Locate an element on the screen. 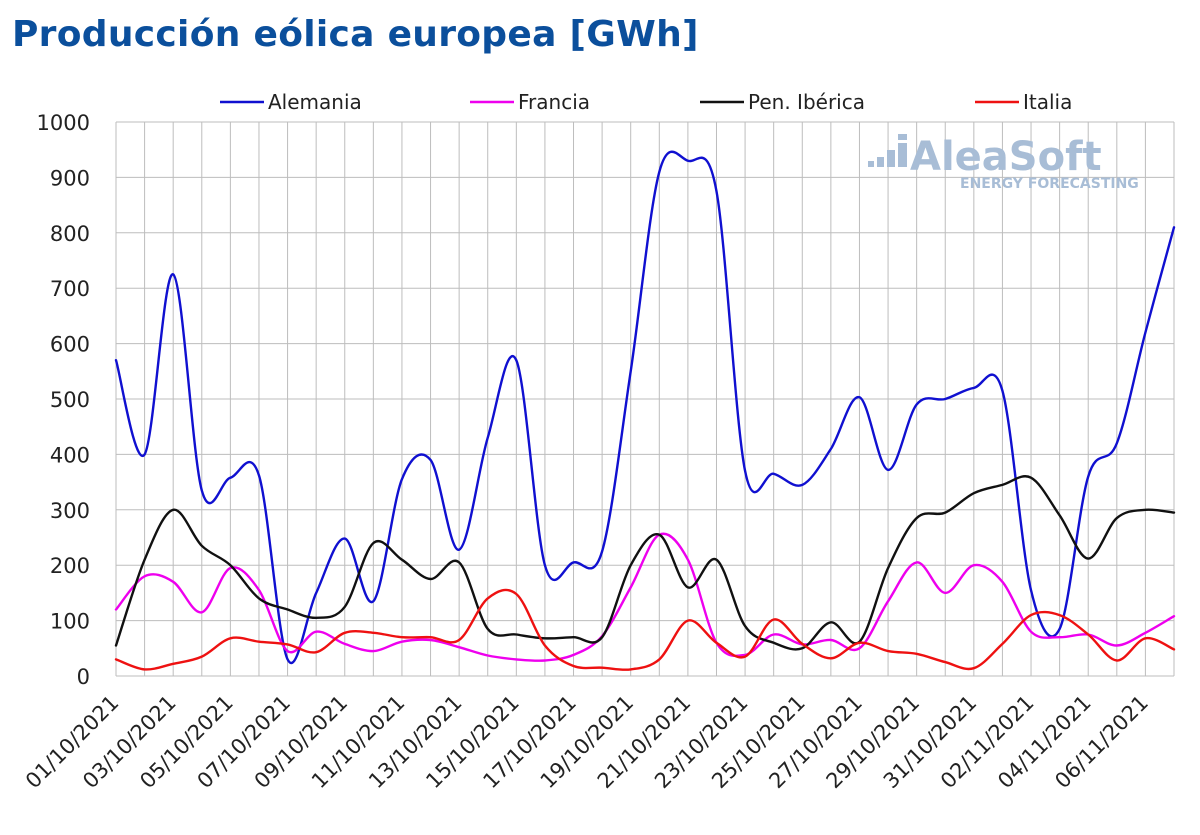 The image size is (1200, 835). logo-name: AleaSoft is located at coordinates (1006, 157).